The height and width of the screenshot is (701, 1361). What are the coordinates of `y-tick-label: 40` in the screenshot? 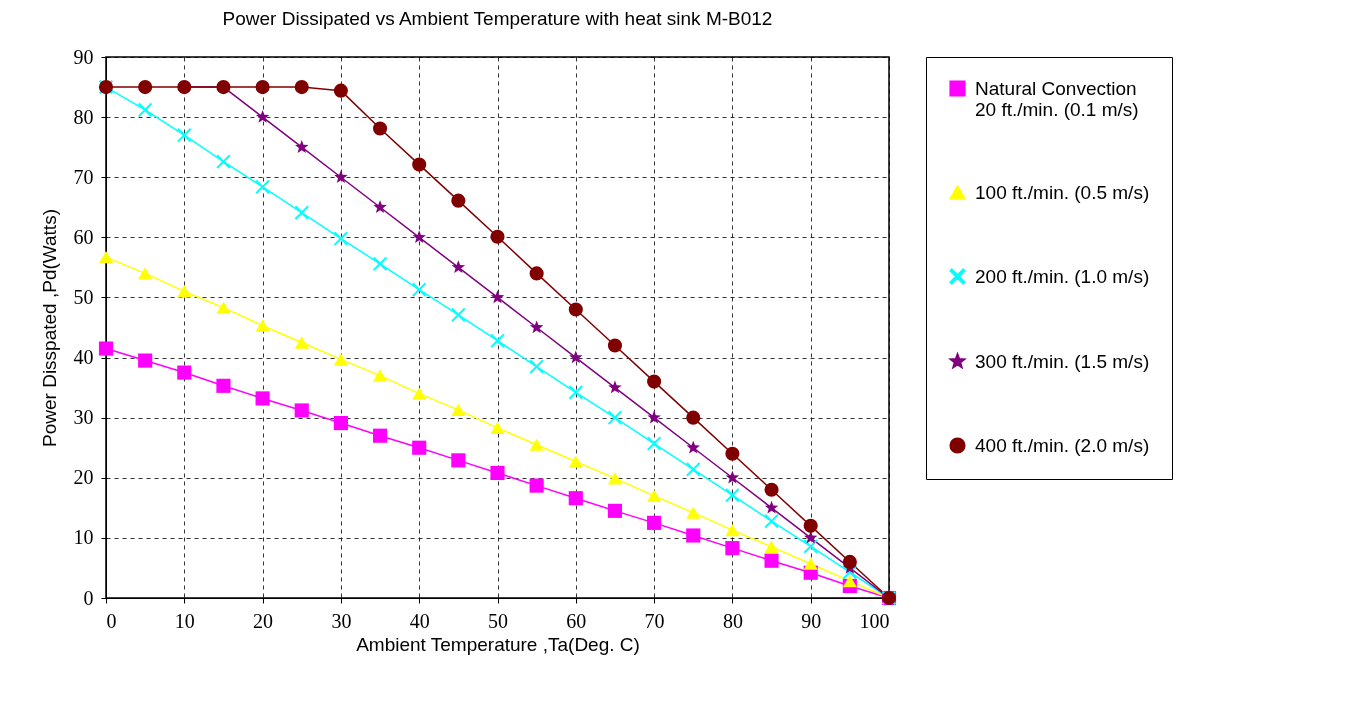 It's located at (83, 357).